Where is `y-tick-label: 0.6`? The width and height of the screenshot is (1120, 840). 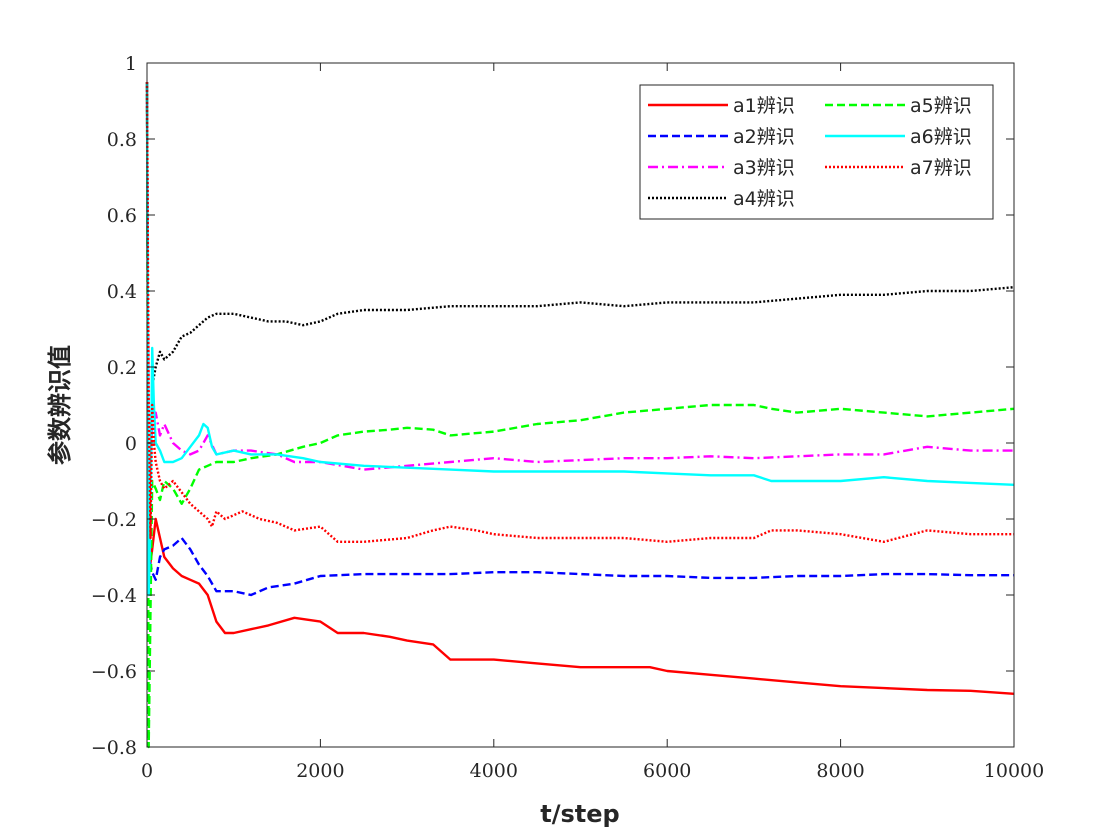
y-tick-label: 0.6 is located at coordinates (122, 216).